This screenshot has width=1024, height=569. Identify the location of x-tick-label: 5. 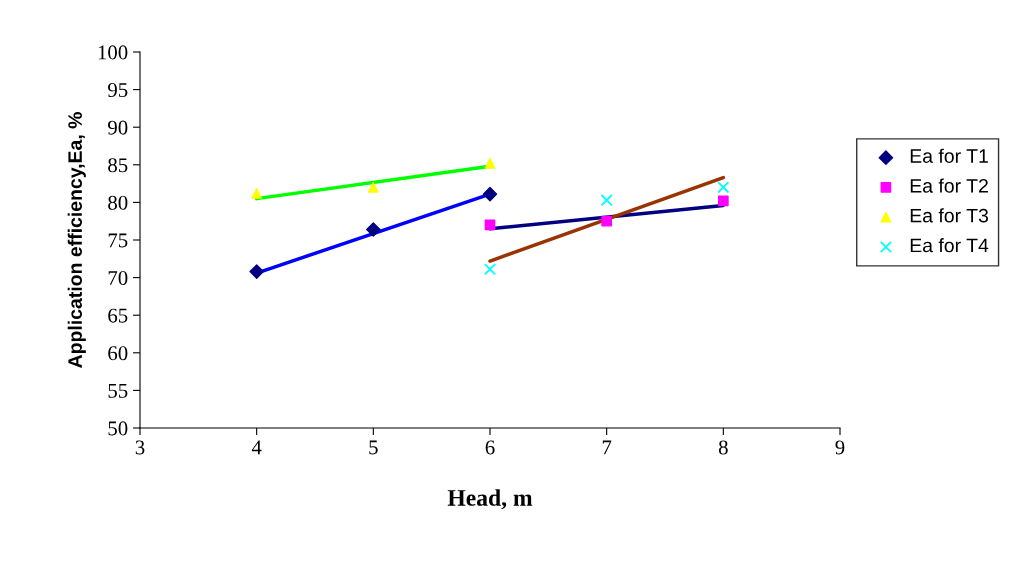
(373, 447).